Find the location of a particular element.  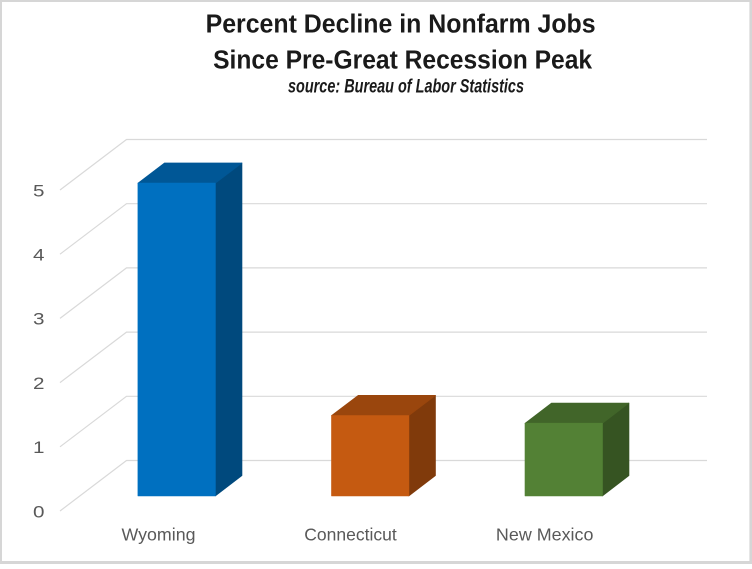

svg-text: Wyoming is located at coordinates (159, 535).